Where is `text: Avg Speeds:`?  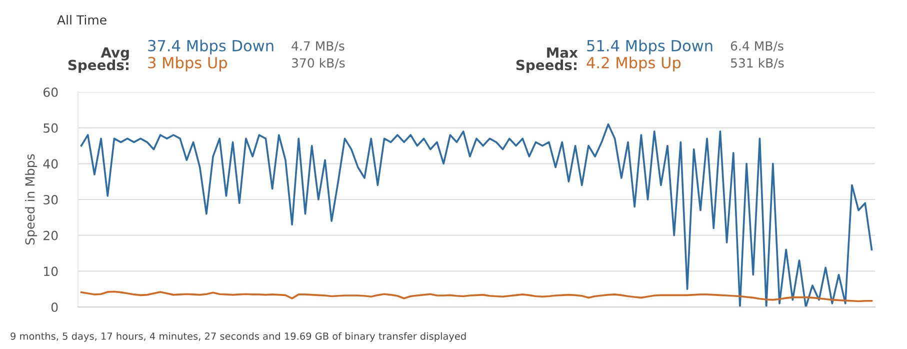 text: Avg Speeds: is located at coordinates (98, 60).